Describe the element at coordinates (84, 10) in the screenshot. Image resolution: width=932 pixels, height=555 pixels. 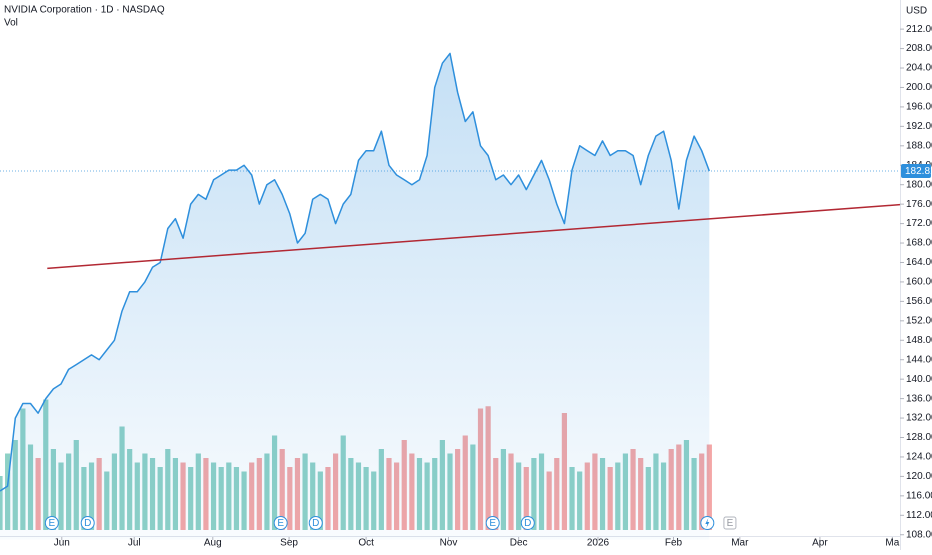
I see `chart-title: NVIDIA Corporation · 1D · NASDAQ` at that location.